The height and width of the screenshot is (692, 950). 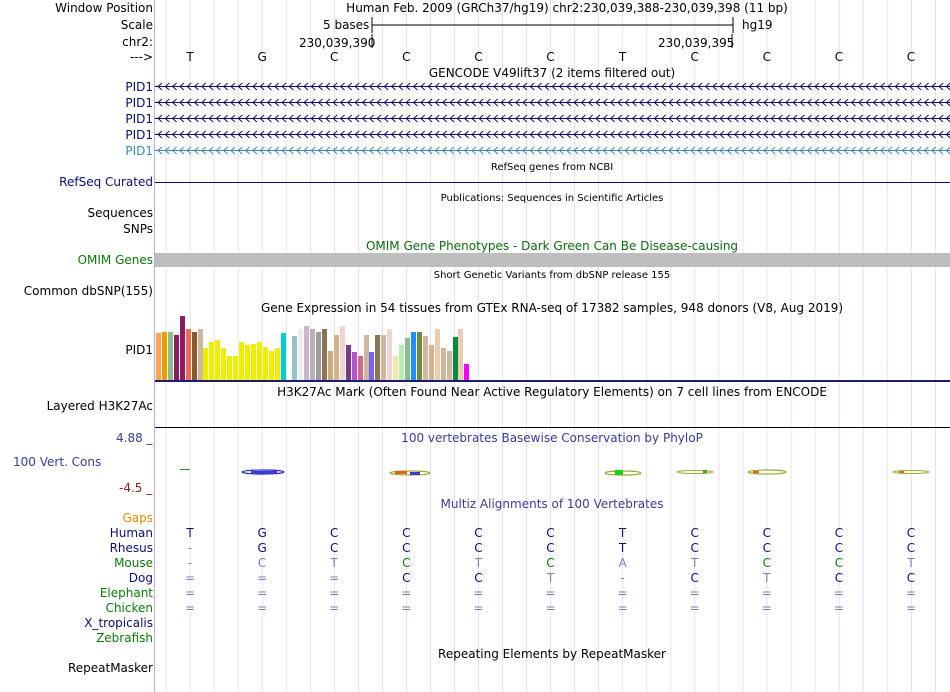 What do you see at coordinates (552, 381) in the screenshot?
I see `gtex-gene-line` at bounding box center [552, 381].